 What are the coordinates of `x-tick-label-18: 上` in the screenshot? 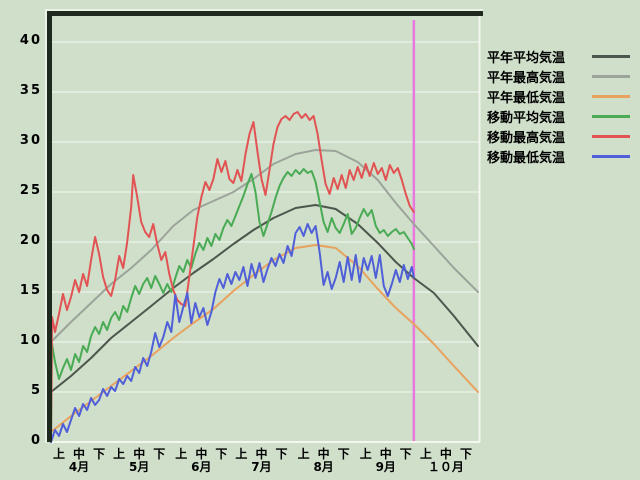 It's located at (425, 454).